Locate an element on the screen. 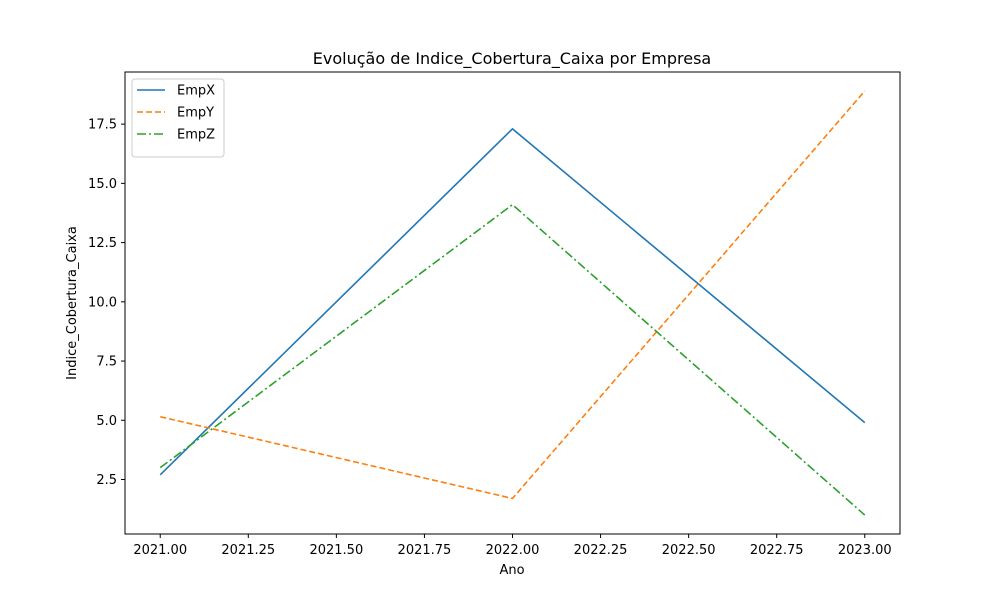  x-axis-label: Ano is located at coordinates (511, 570).